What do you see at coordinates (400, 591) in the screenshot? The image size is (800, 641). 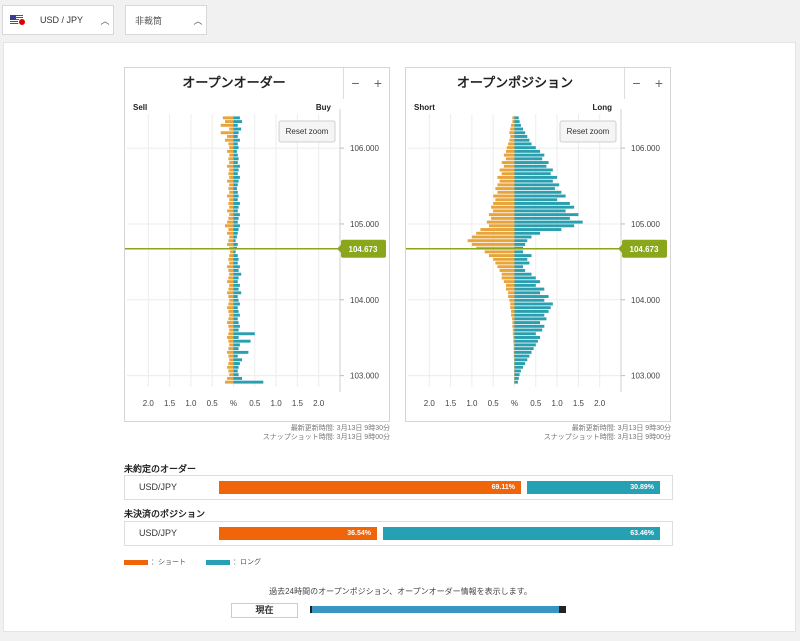 I see `history-hint: 過去24時間のオープンポジション、オープンオーダー情報を表示します。` at bounding box center [400, 591].